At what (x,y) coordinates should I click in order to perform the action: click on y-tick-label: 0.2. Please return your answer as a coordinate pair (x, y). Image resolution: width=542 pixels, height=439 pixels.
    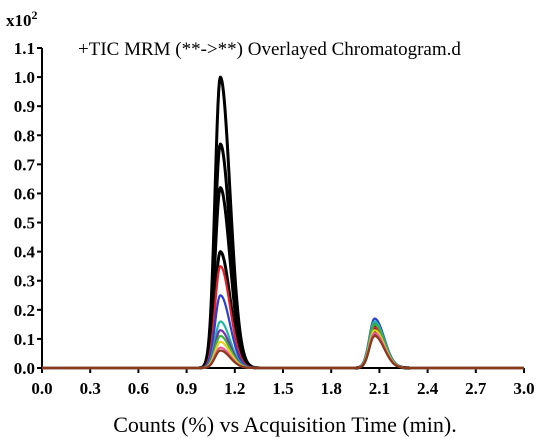
    Looking at the image, I should click on (24, 310).